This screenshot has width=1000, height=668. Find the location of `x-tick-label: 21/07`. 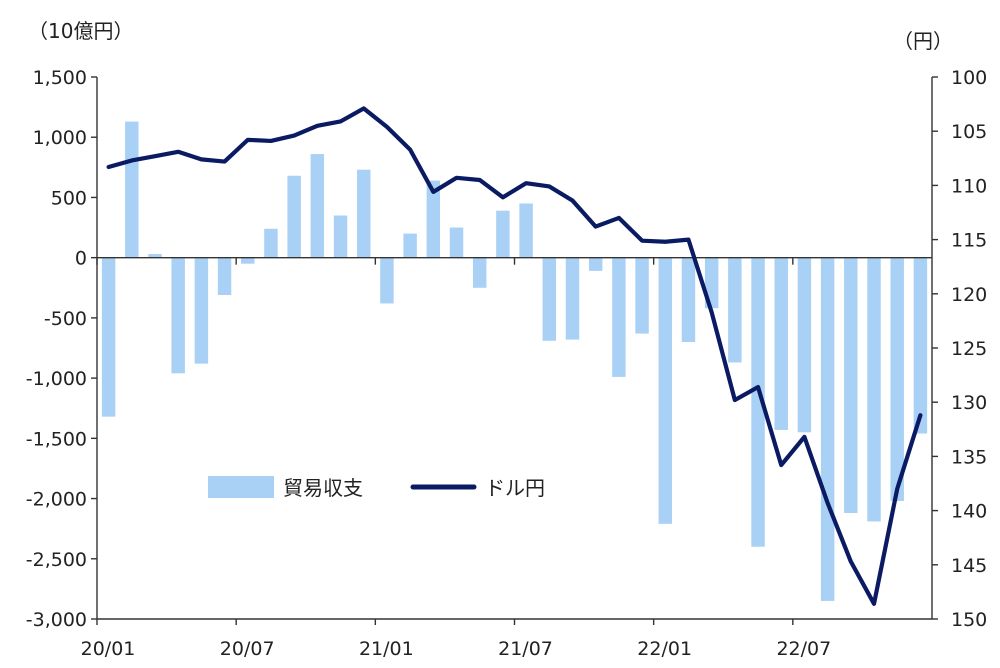

x-tick-label: 21/07 is located at coordinates (525, 649).